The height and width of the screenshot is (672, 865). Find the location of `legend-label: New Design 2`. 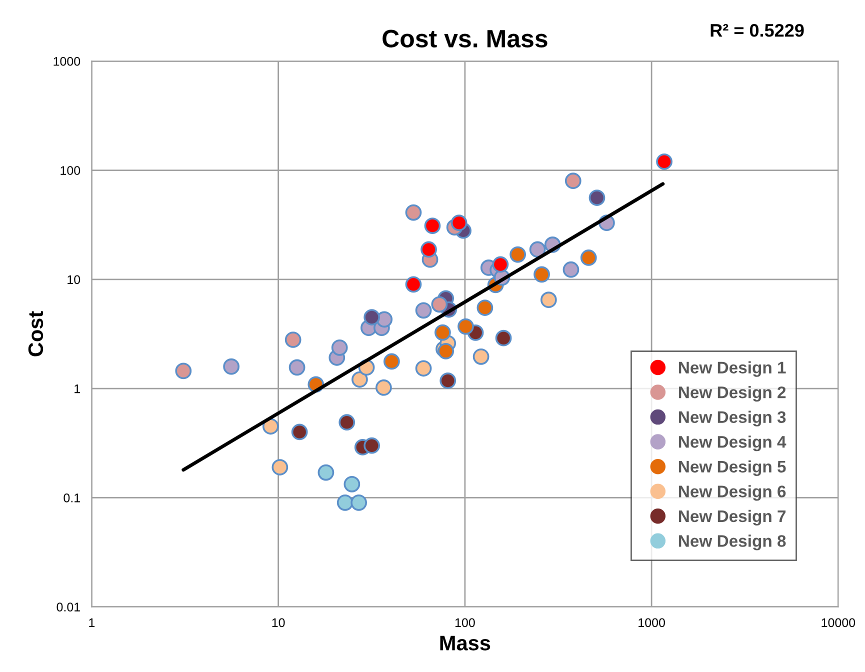

legend-label: New Design 2 is located at coordinates (732, 394).